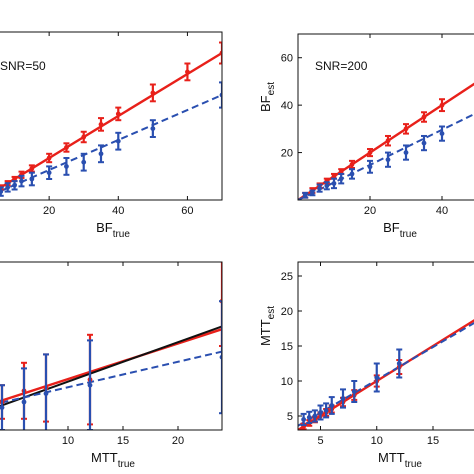 Image resolution: width=474 pixels, height=474 pixels. What do you see at coordinates (287, 59) in the screenshot?
I see `y-tick-label: 60` at bounding box center [287, 59].